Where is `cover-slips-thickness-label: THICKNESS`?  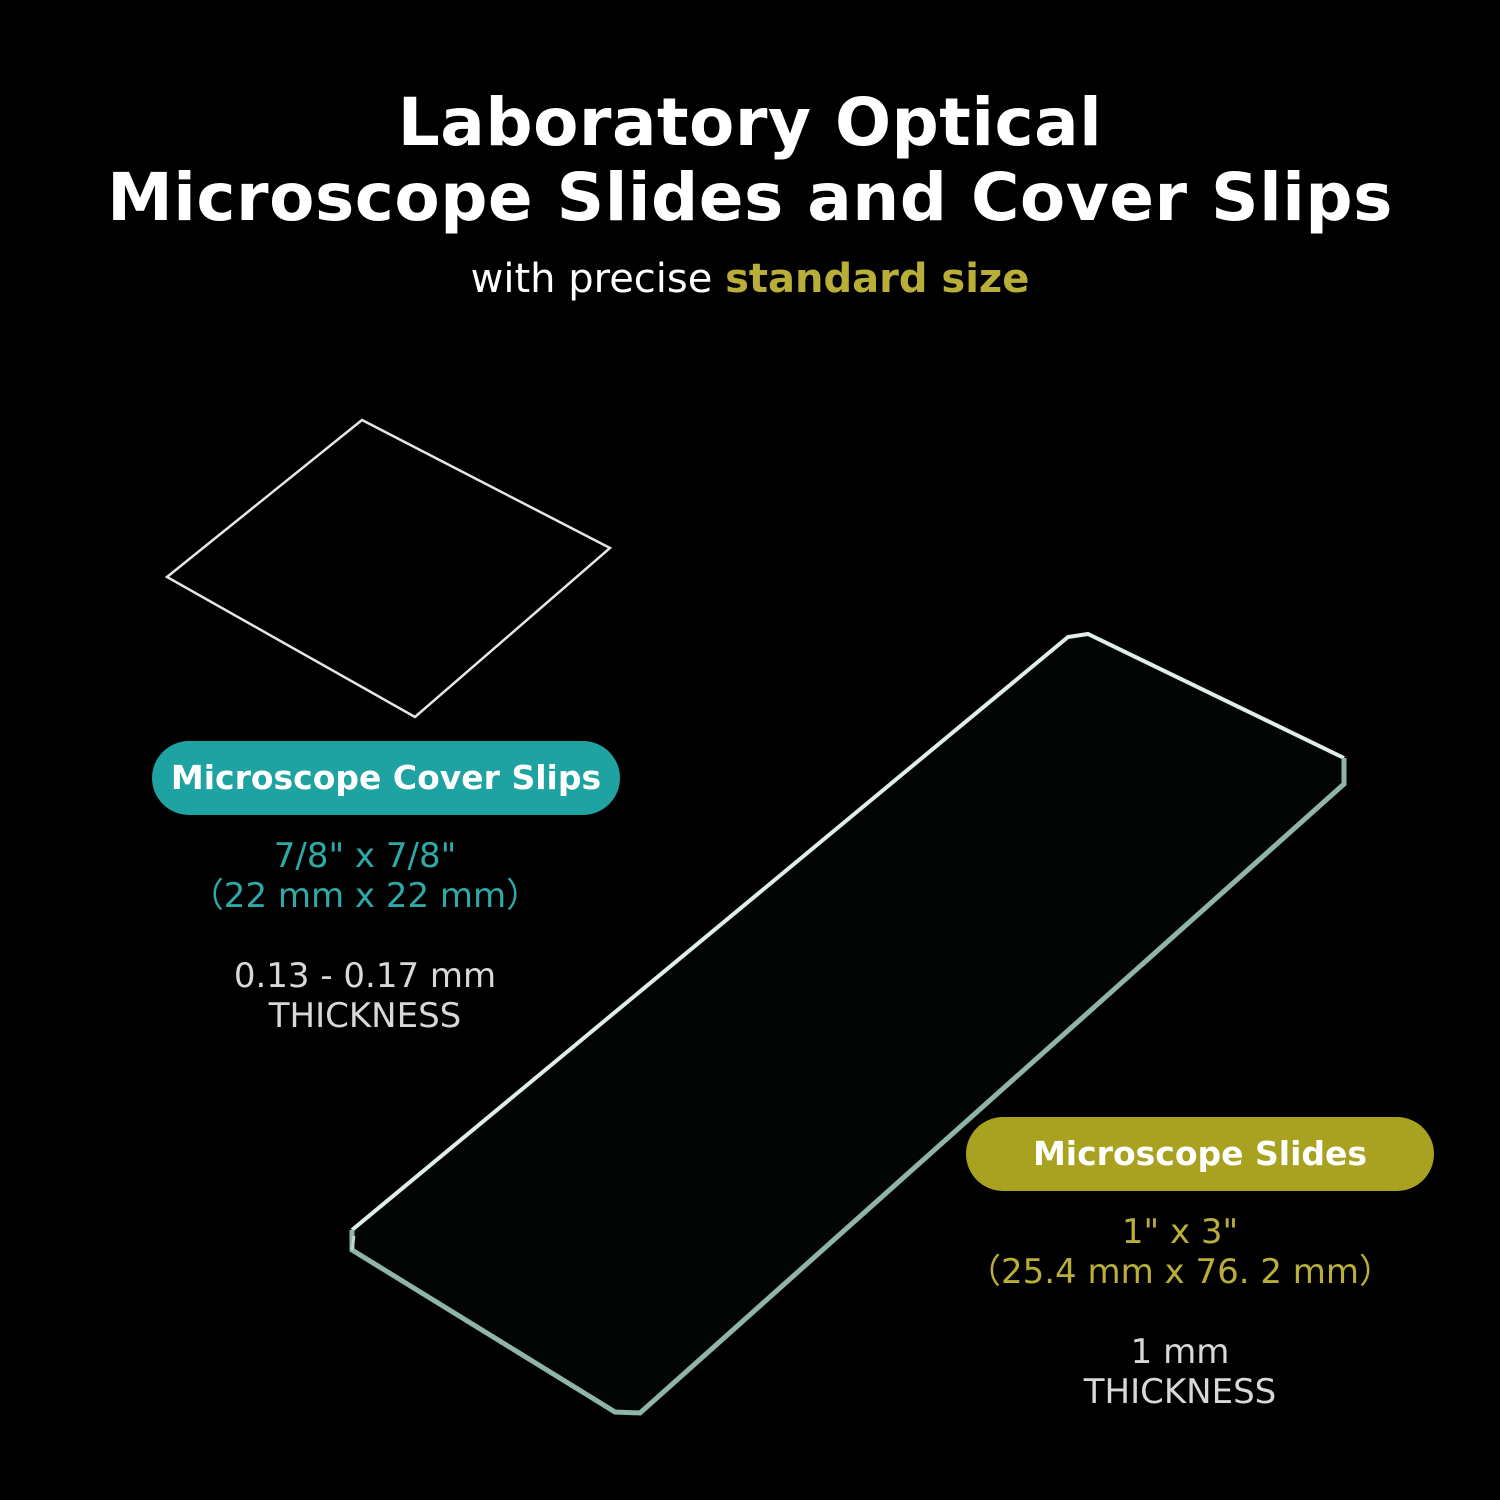 cover-slips-thickness-label: THICKNESS is located at coordinates (365, 1016).